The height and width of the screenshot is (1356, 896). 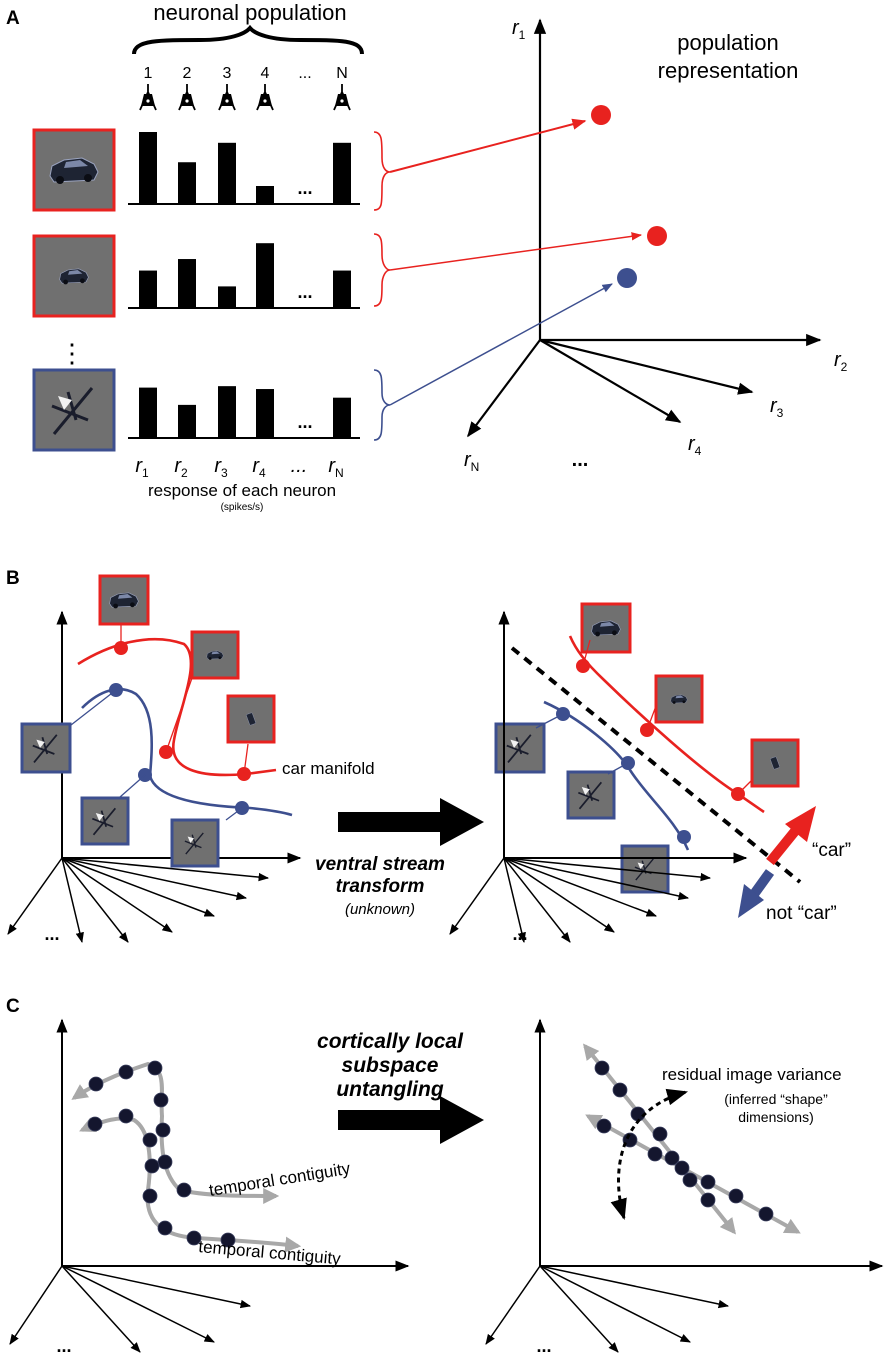 What do you see at coordinates (390, 1041) in the screenshot?
I see `untangling-title-1: cortically local` at bounding box center [390, 1041].